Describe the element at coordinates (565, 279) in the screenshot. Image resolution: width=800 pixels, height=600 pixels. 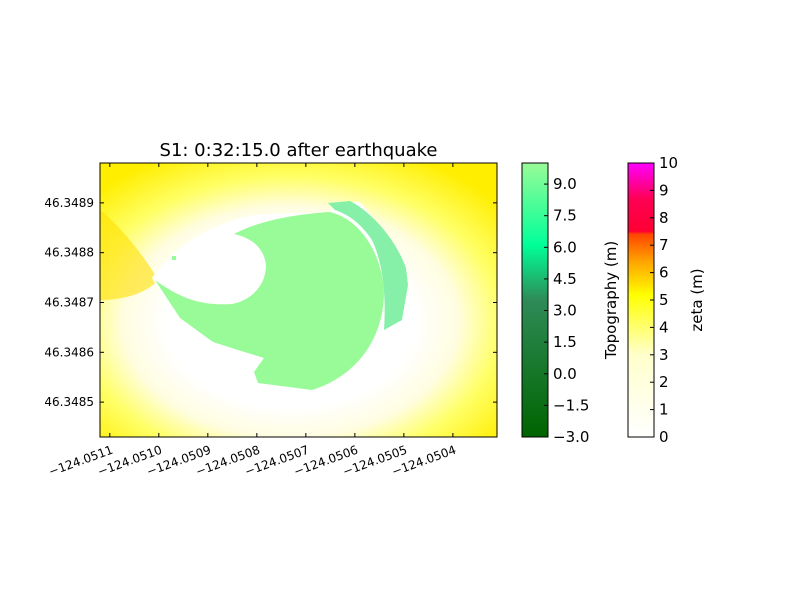
I see `colorbar-tick-label: 4.5` at that location.